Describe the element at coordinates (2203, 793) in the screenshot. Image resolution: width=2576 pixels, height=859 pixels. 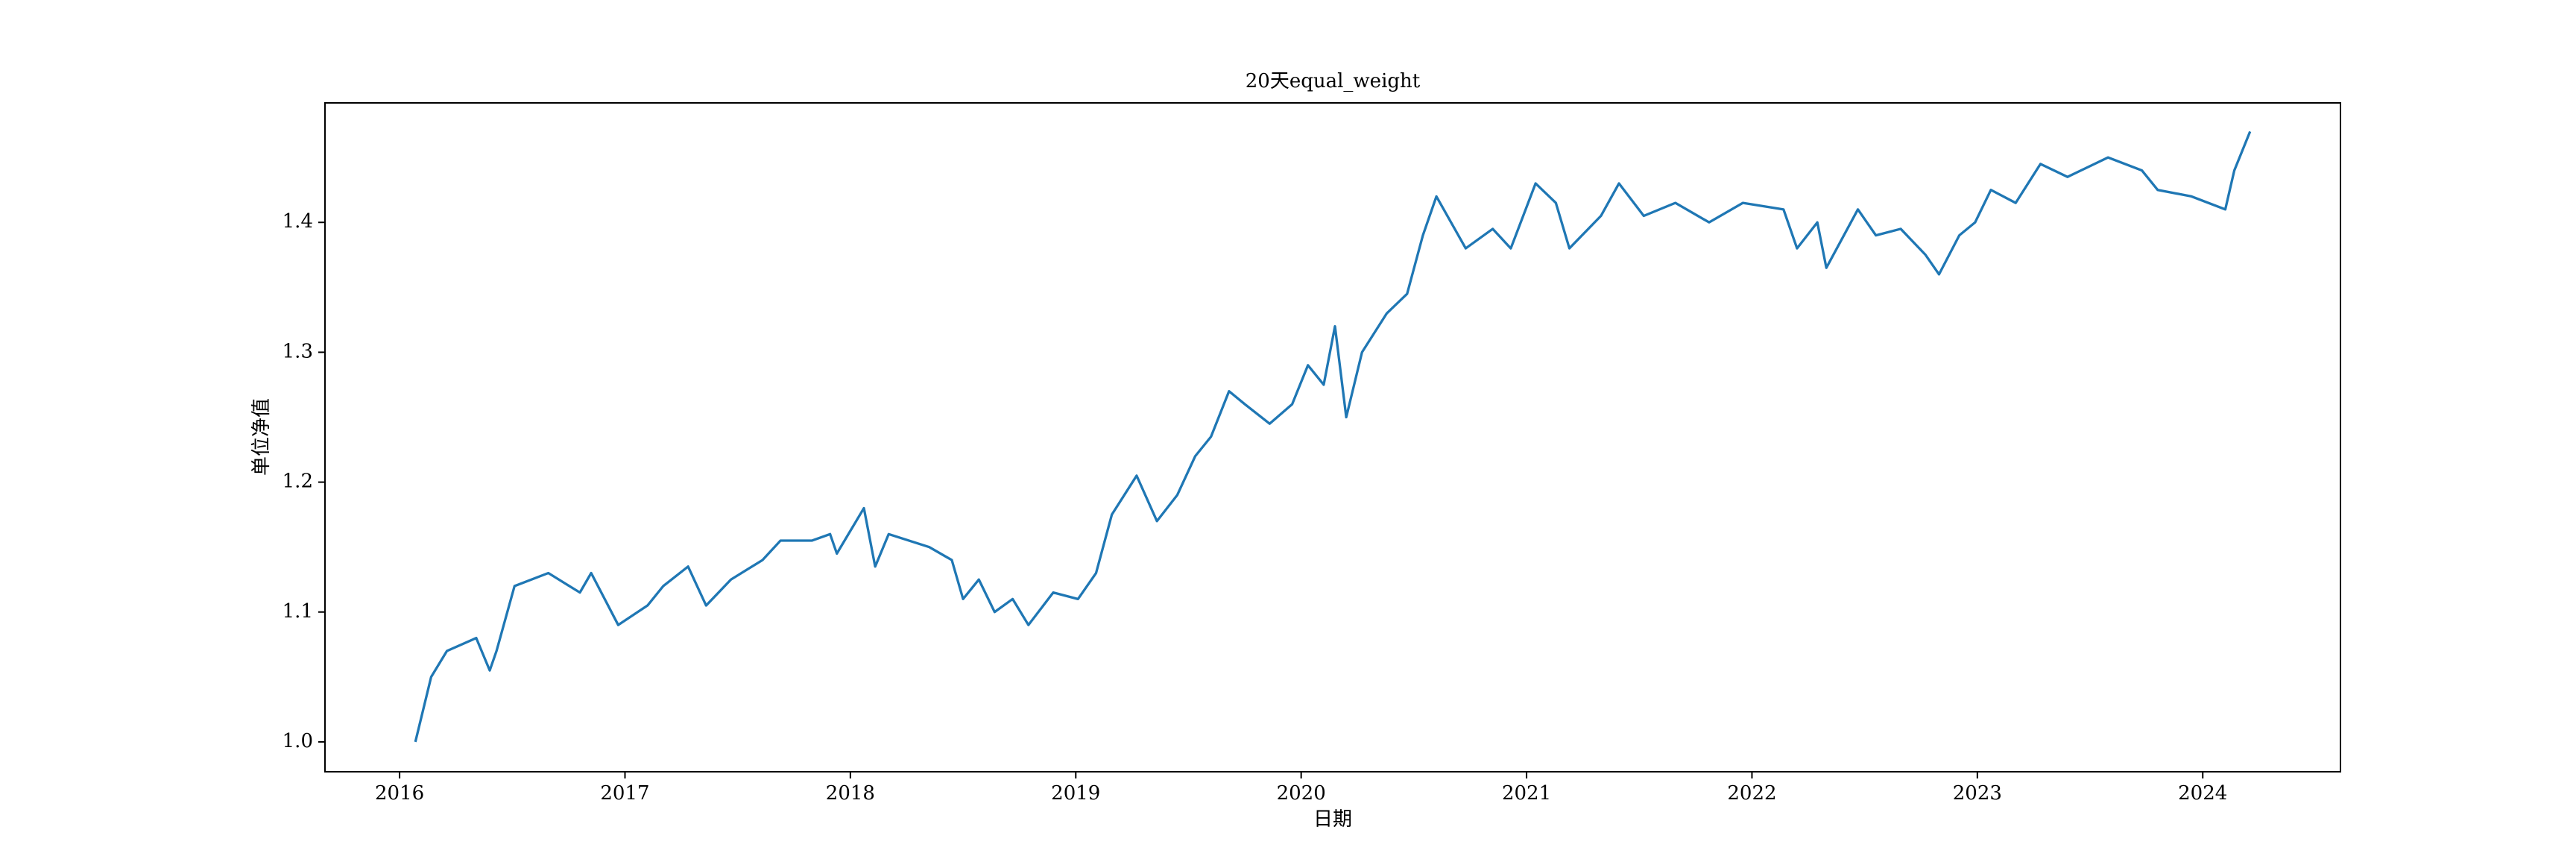
I see `x-tick-label: 2024` at that location.